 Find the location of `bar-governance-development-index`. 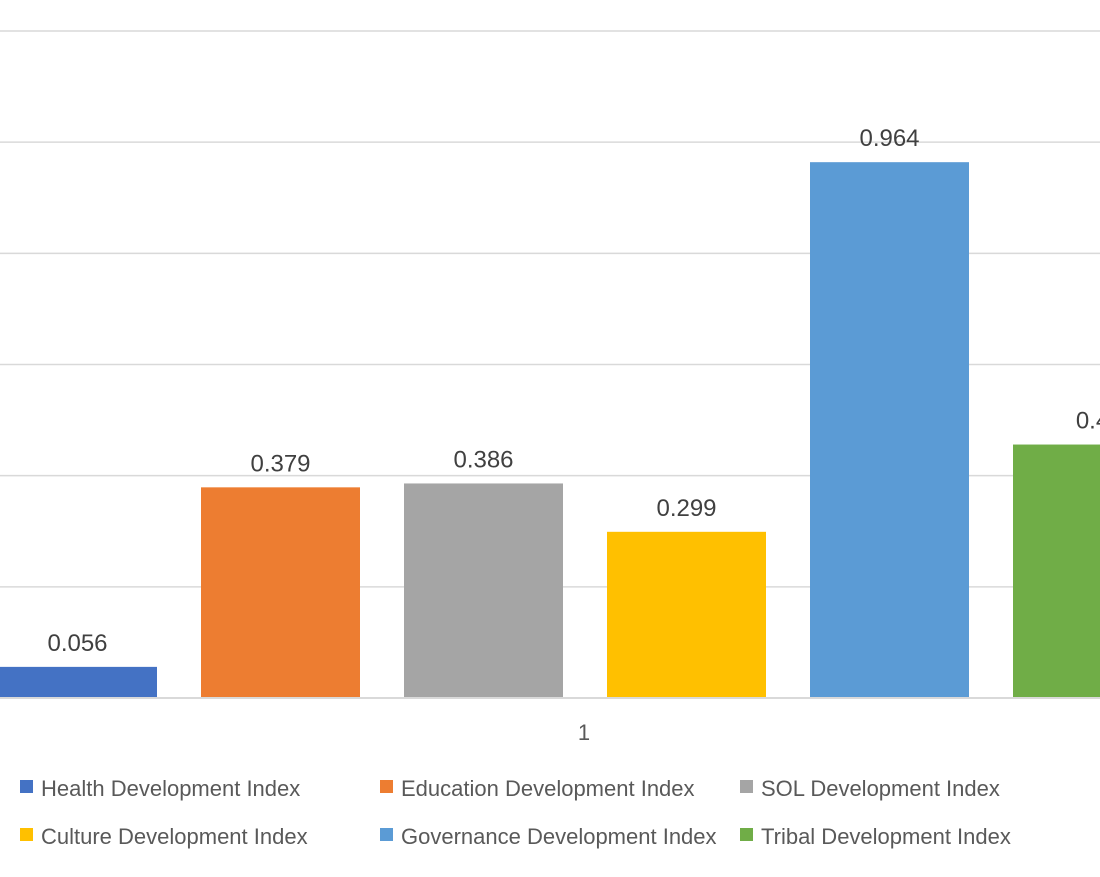

bar-governance-development-index is located at coordinates (889, 430).